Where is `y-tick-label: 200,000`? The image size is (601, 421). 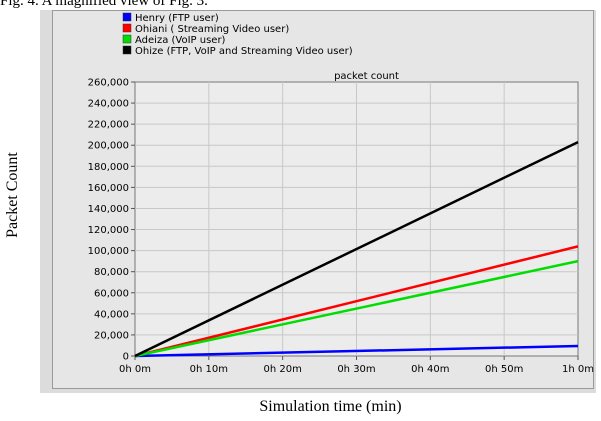 y-tick-label: 200,000 is located at coordinates (108, 146).